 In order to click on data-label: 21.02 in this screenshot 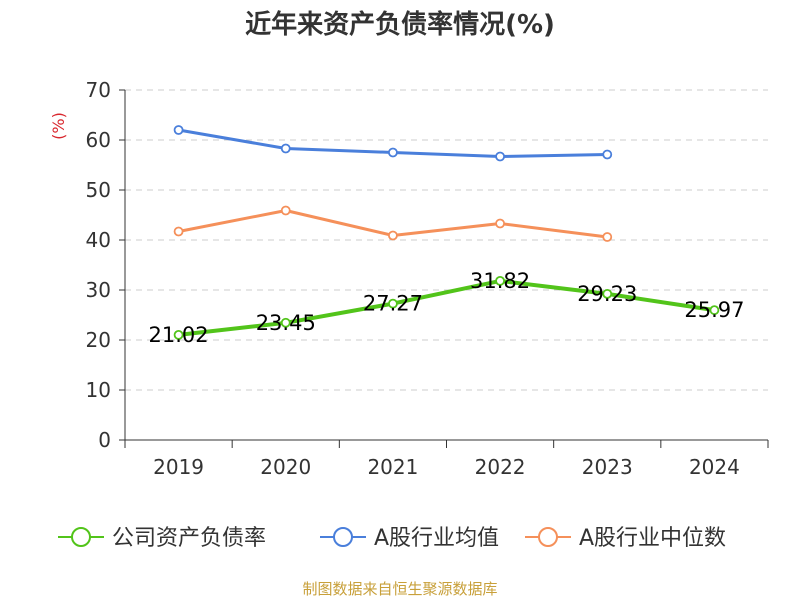, I will do `click(179, 335)`.